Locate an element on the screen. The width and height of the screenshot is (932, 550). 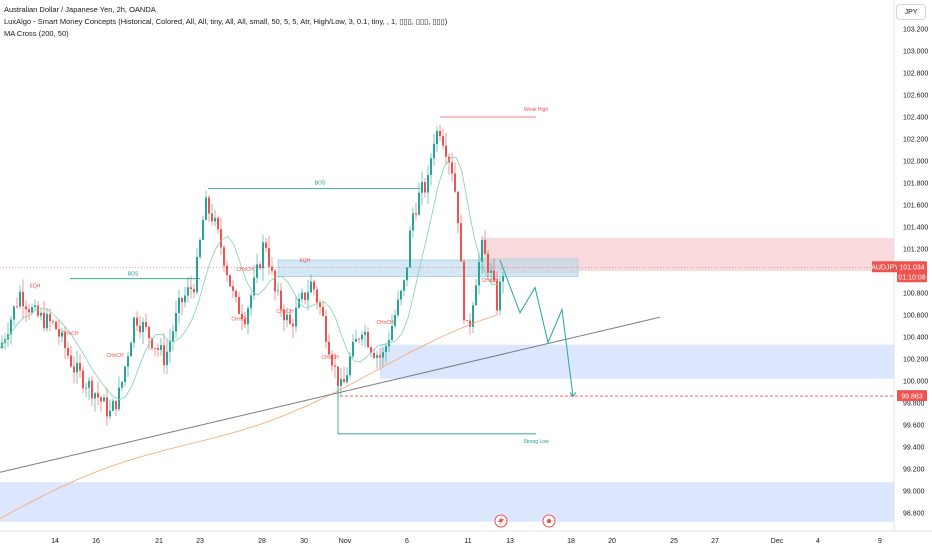
price-tick-label: 100.800 is located at coordinates (915, 294).